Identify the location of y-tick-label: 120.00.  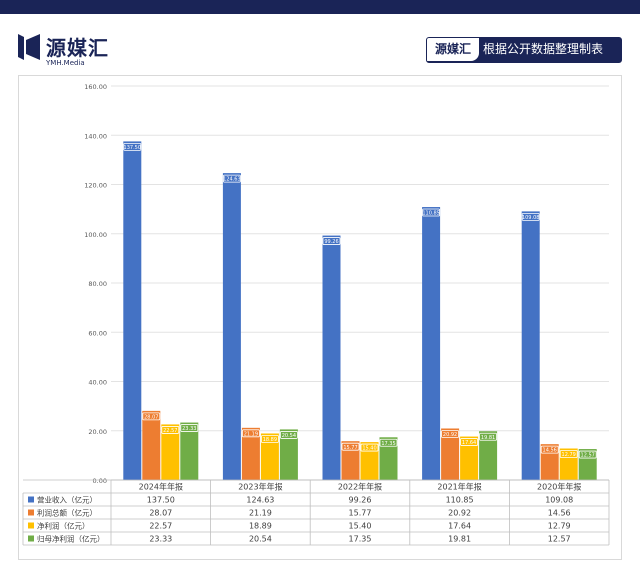
(95, 186).